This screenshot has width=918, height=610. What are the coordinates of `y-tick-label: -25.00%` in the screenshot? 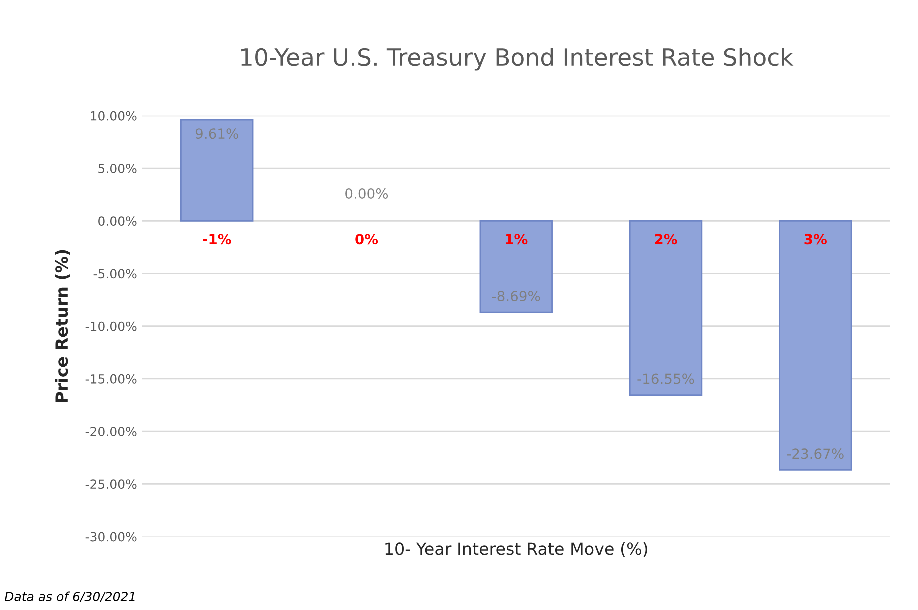 It's located at (111, 485).